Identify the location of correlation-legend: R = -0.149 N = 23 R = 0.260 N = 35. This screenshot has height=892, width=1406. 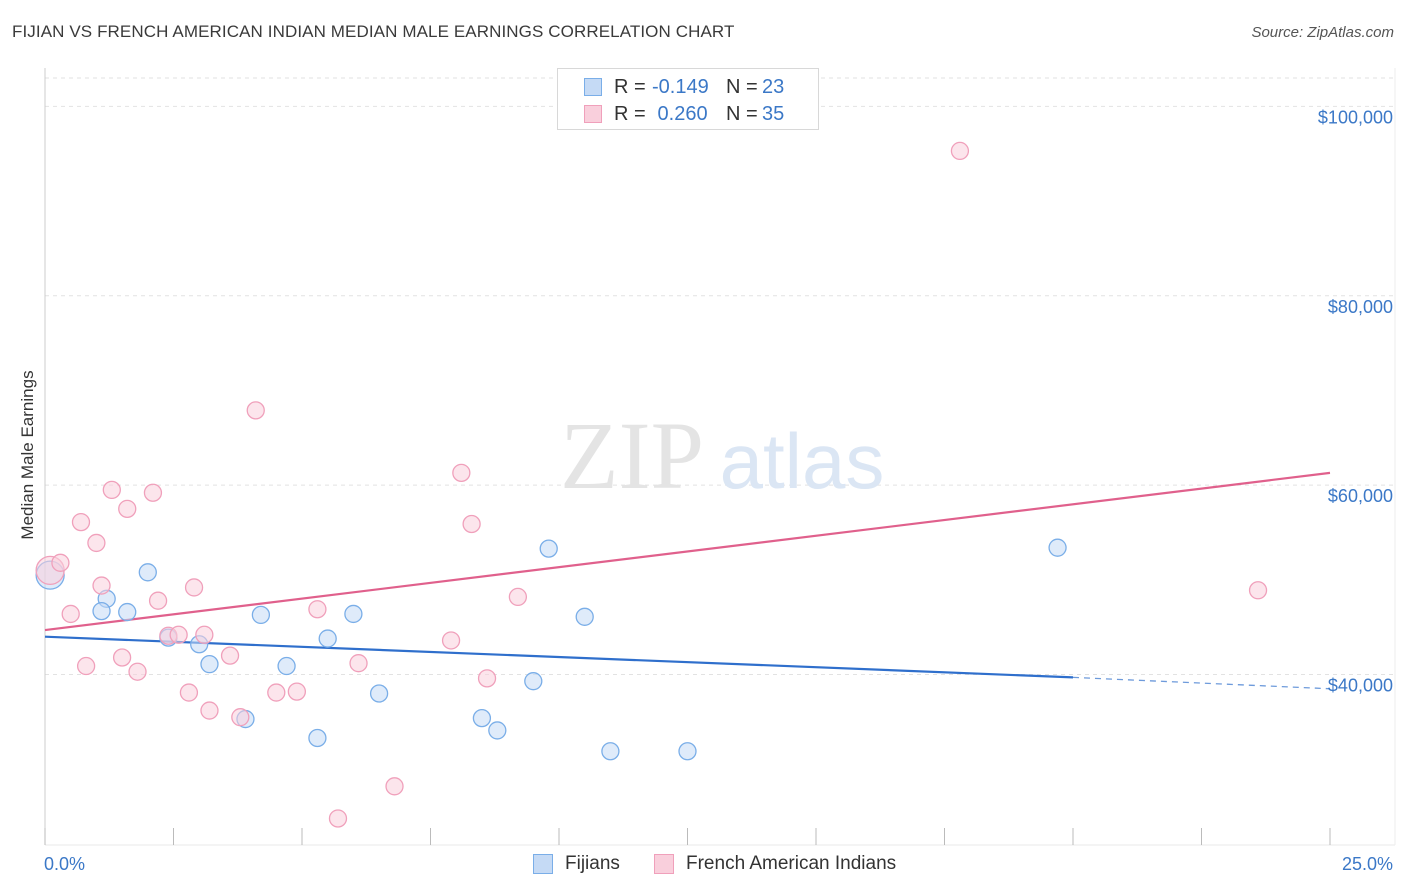
(688, 99).